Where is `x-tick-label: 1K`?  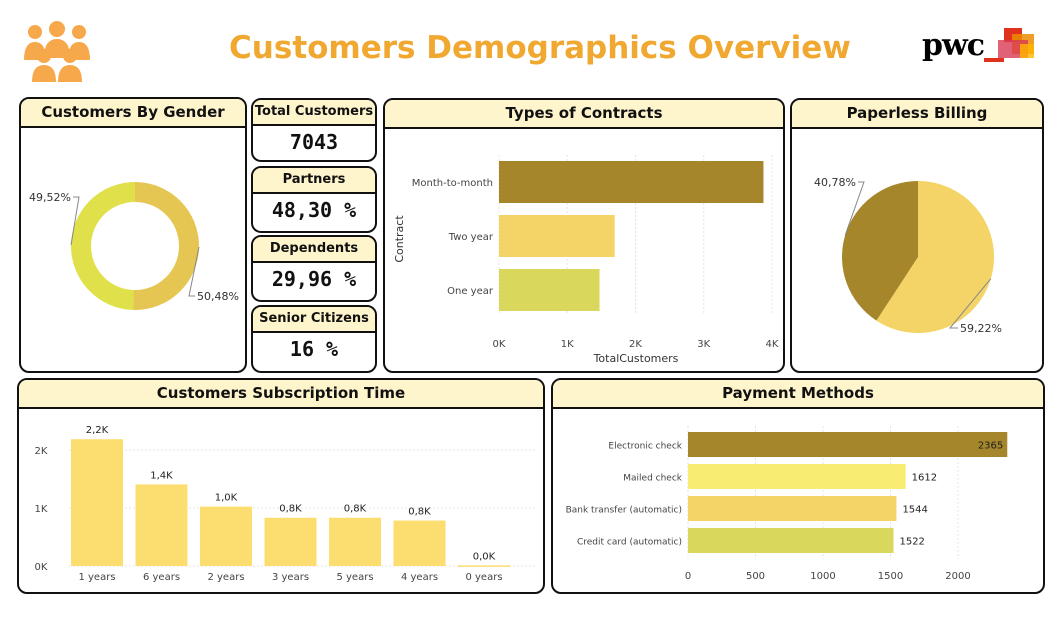 x-tick-label: 1K is located at coordinates (567, 344).